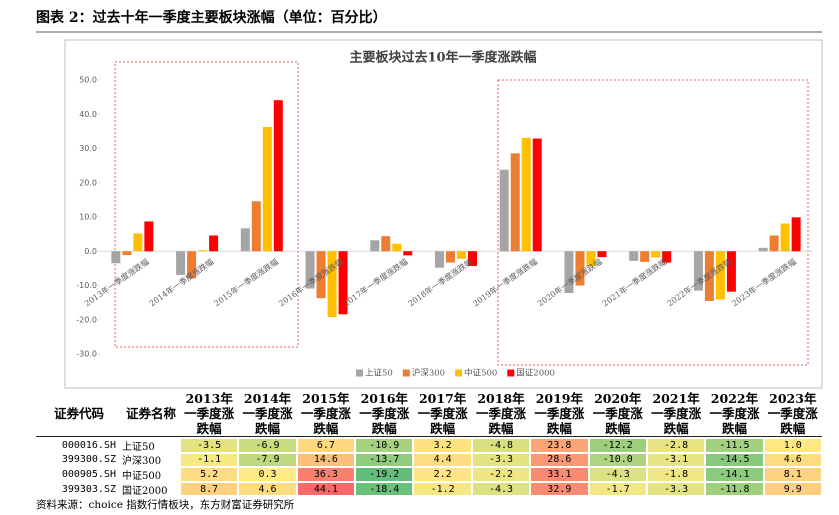 The width and height of the screenshot is (839, 515). What do you see at coordinates (764, 282) in the screenshot?
I see `x-tick-label: 2023年一季度涨跌幅` at bounding box center [764, 282].